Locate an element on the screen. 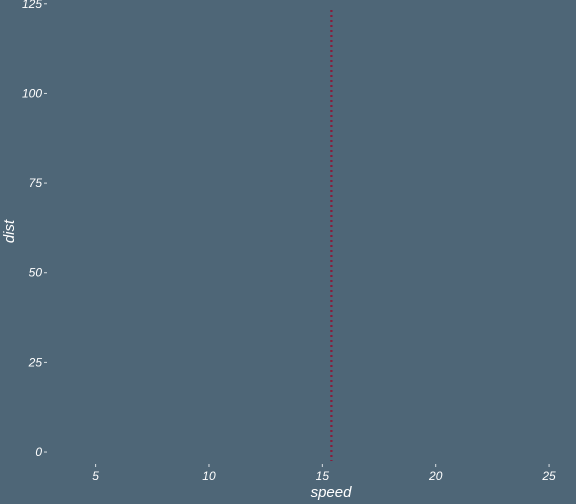 This screenshot has height=504, width=576. y-tick-label: 0 is located at coordinates (38, 452).